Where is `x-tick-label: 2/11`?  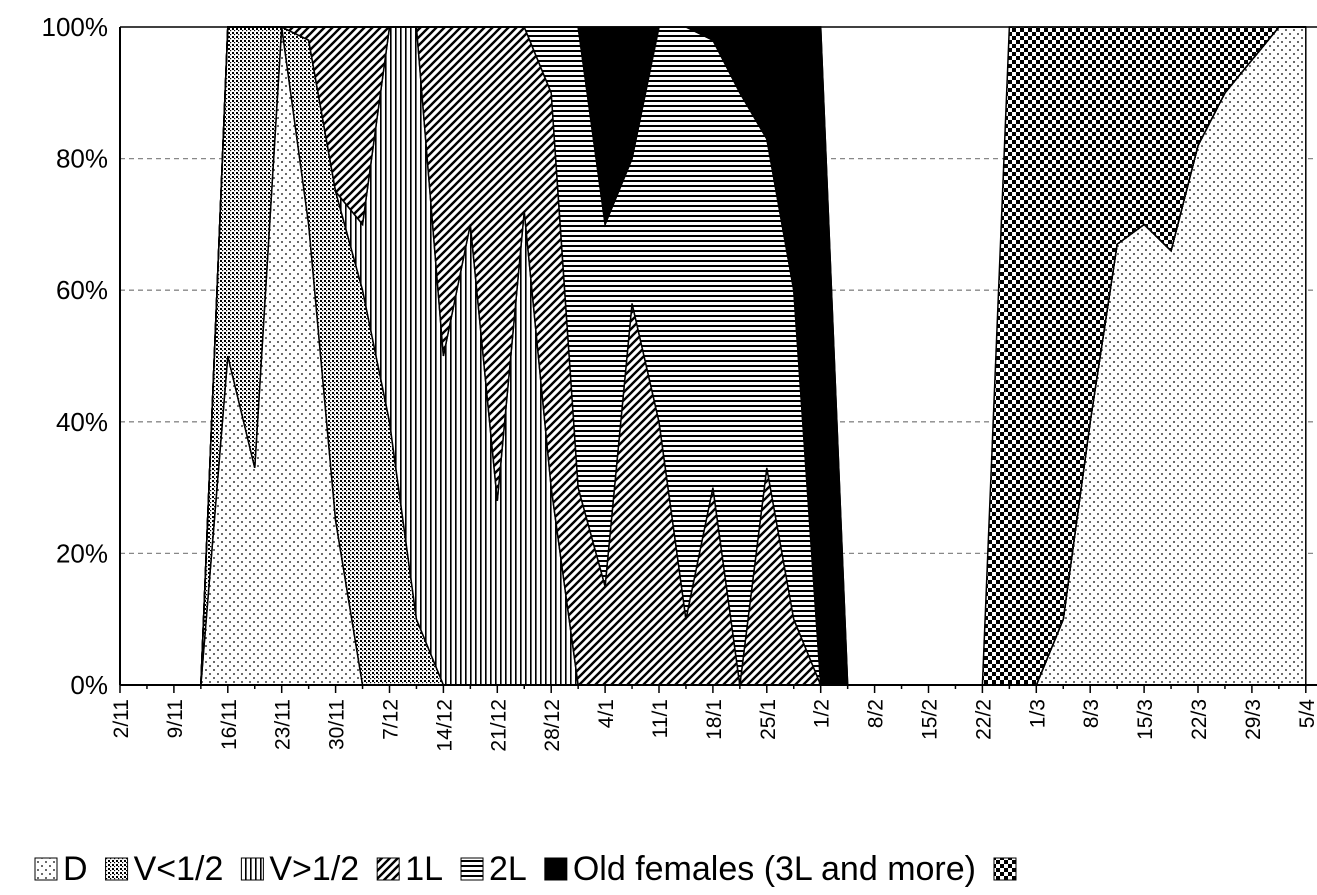 x-tick-label: 2/11 is located at coordinates (121, 718).